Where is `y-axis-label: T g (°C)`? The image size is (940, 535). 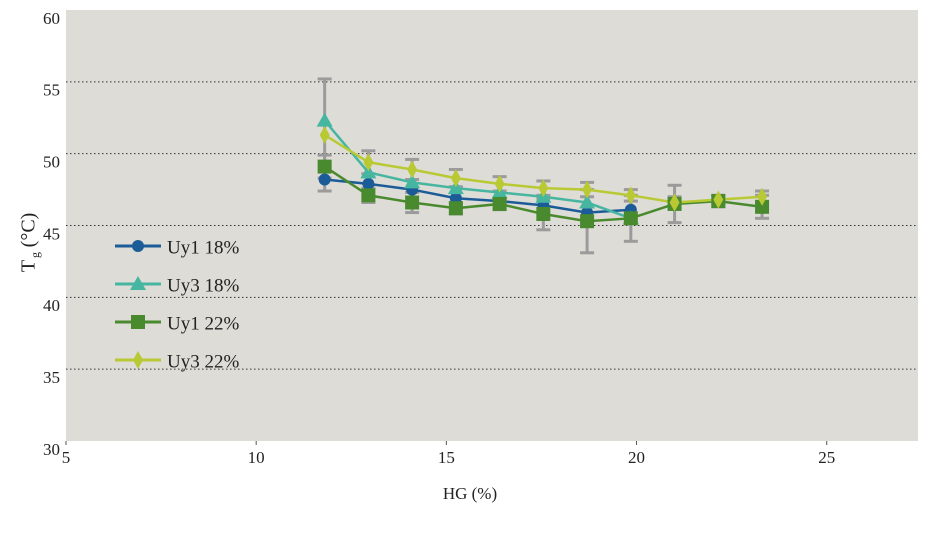 y-axis-label: T g (°C) is located at coordinates (30, 242).